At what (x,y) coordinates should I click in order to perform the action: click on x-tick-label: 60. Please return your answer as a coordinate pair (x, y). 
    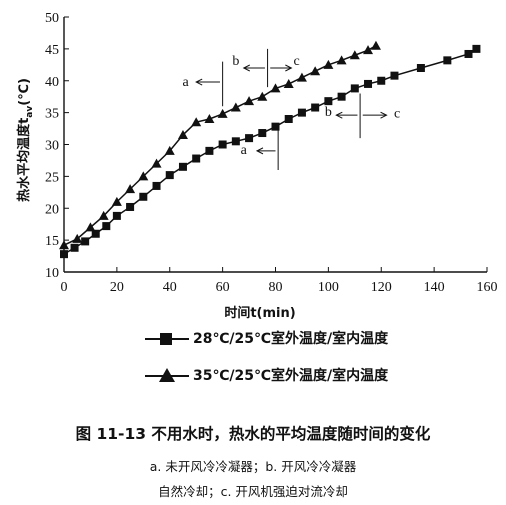
    Looking at the image, I should click on (223, 287).